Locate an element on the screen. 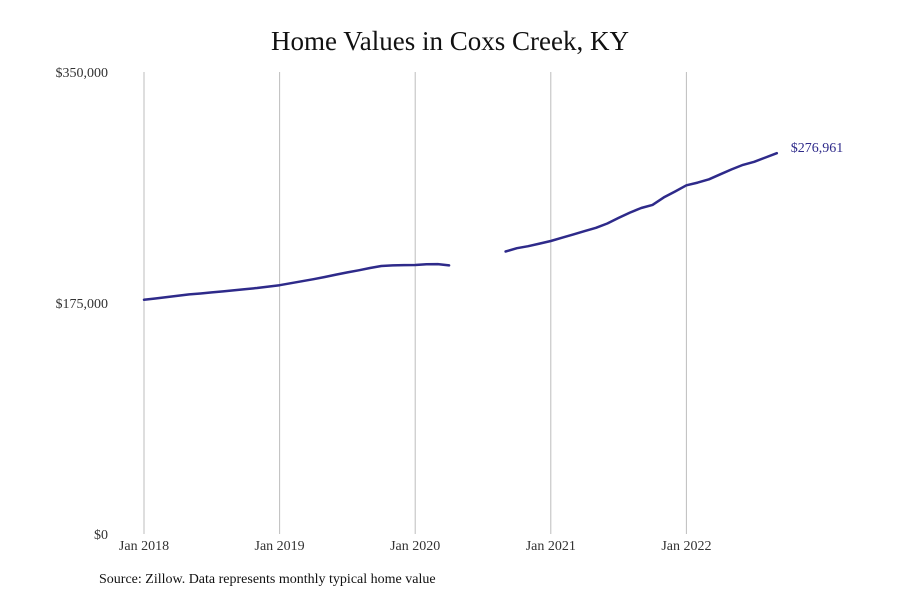 The height and width of the screenshot is (600, 900). x-tick-label: Jan 2021 is located at coordinates (551, 546).